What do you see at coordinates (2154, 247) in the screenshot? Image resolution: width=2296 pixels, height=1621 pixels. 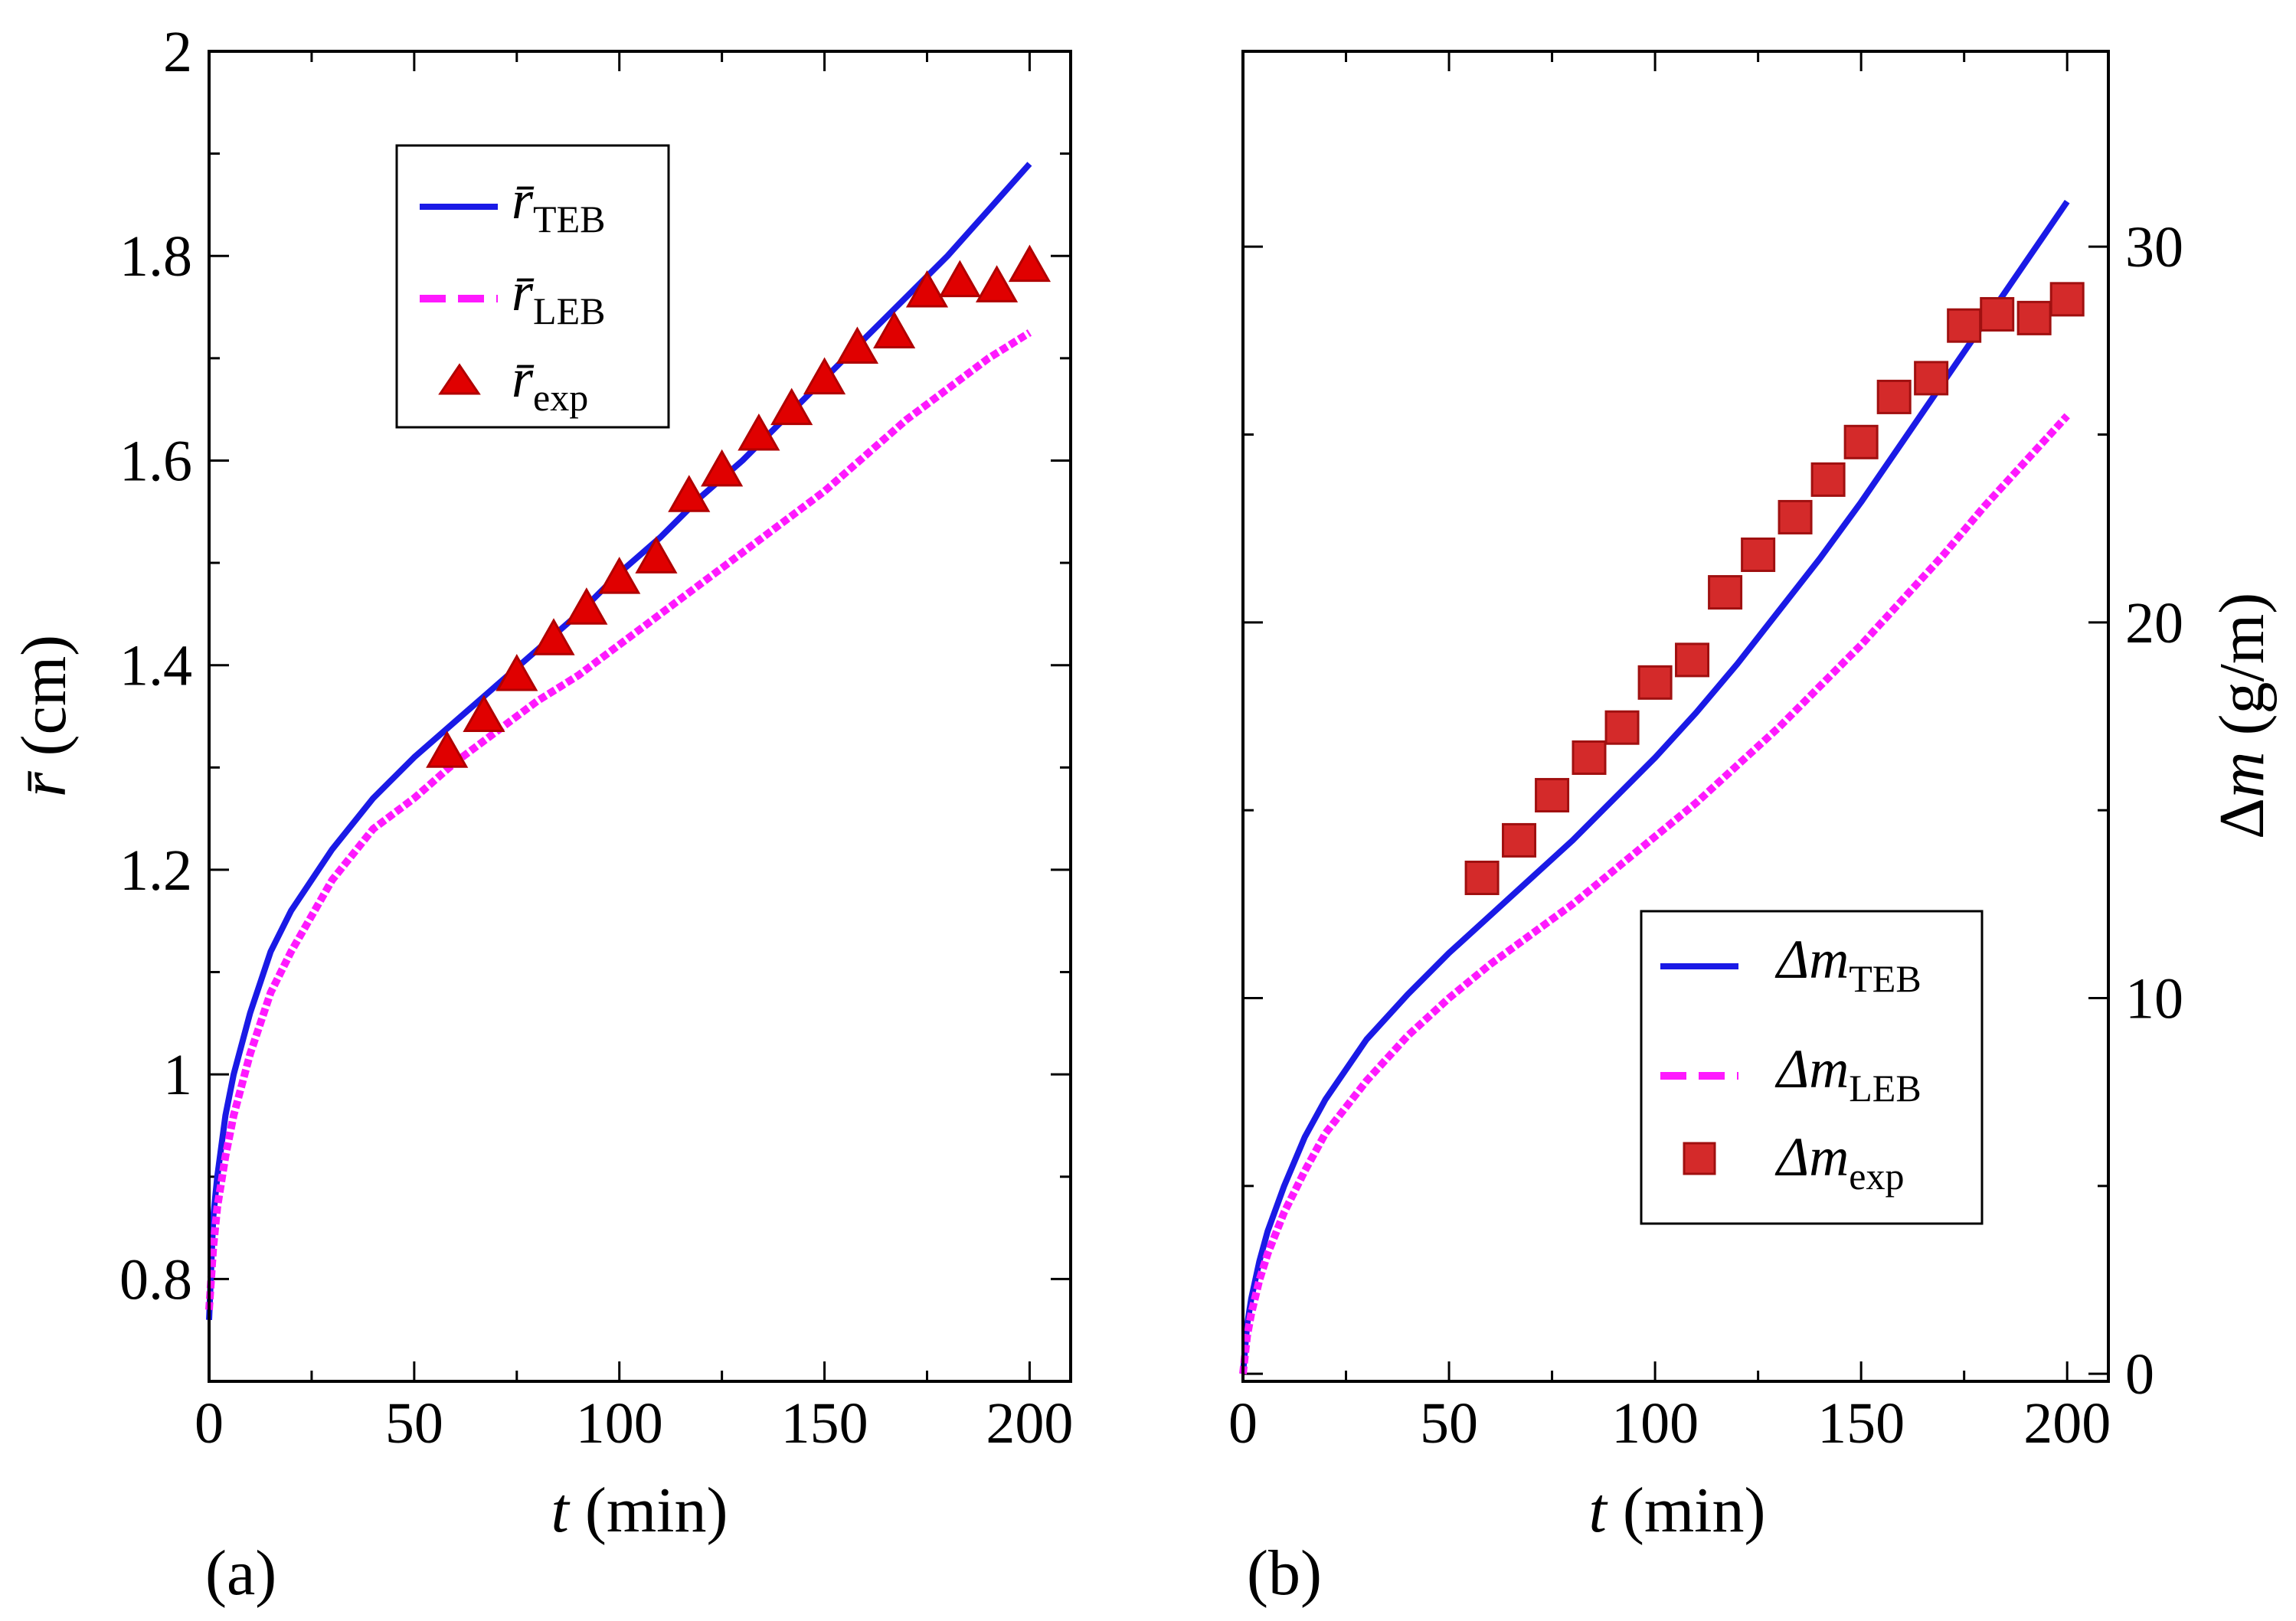 I see `y-tick-label: 30` at bounding box center [2154, 247].